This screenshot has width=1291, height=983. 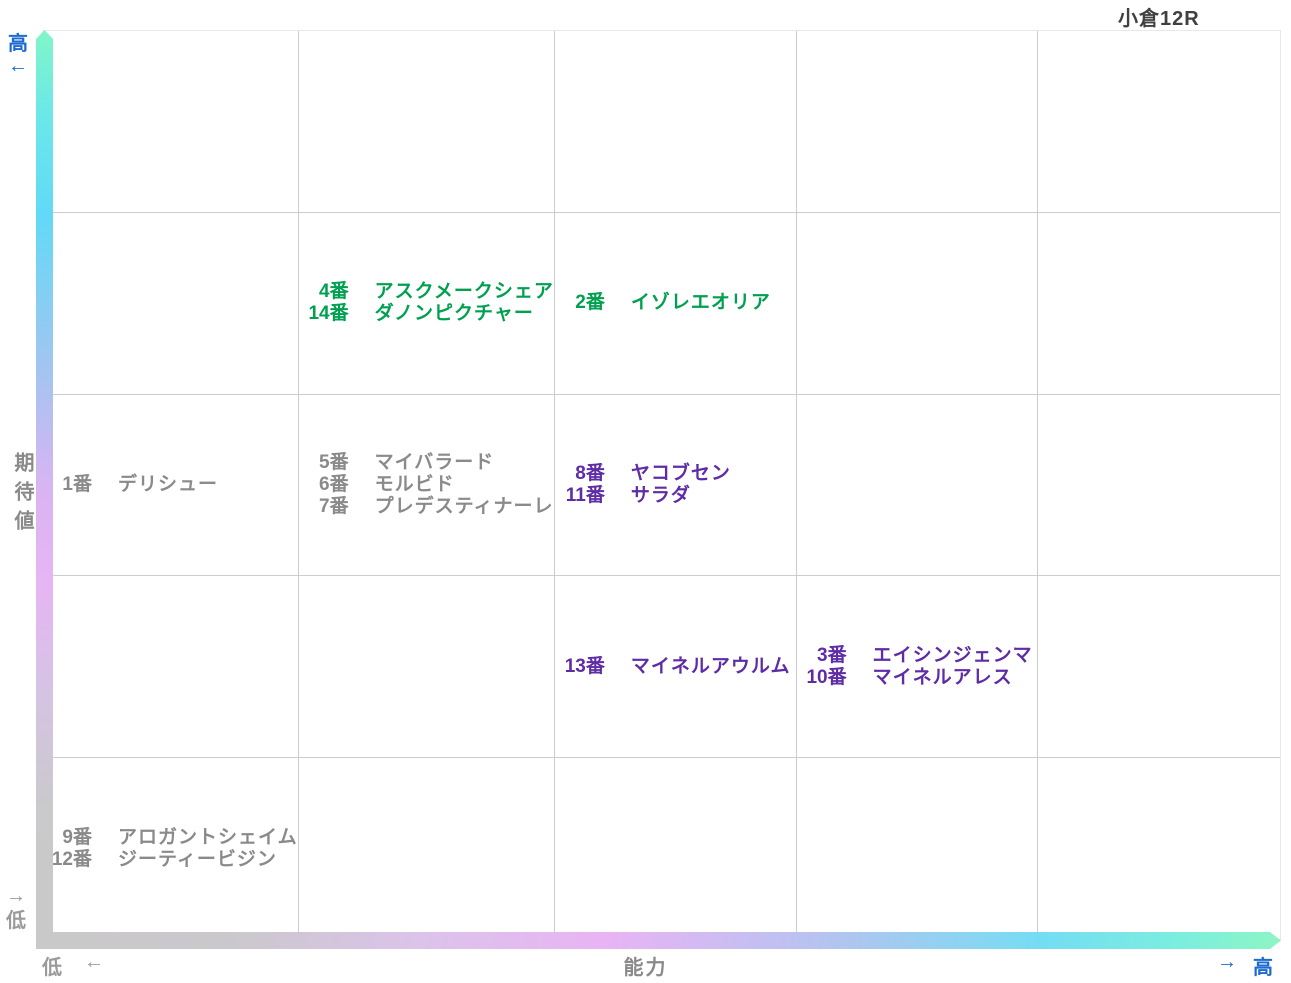 I want to click on horse-number: 1番, so click(x=77, y=484).